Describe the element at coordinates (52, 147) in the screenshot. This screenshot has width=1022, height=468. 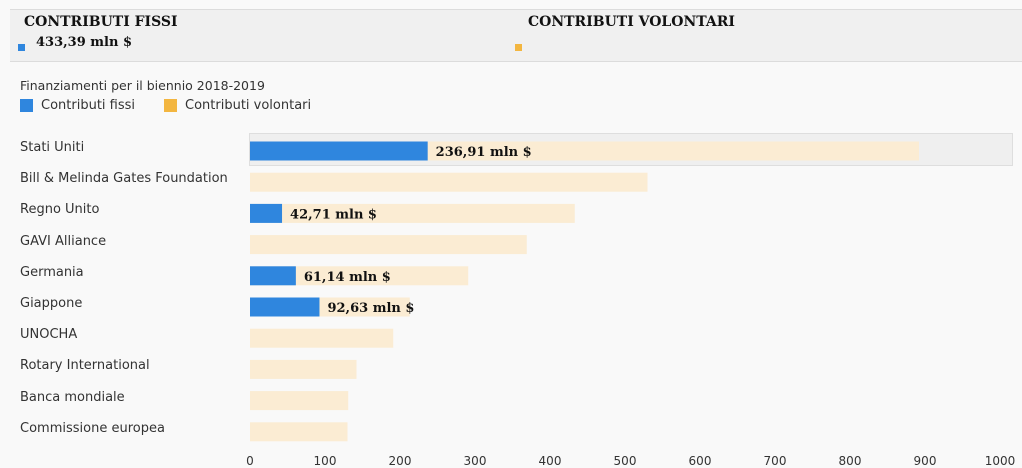
I see `category-label: Stati Uniti` at that location.